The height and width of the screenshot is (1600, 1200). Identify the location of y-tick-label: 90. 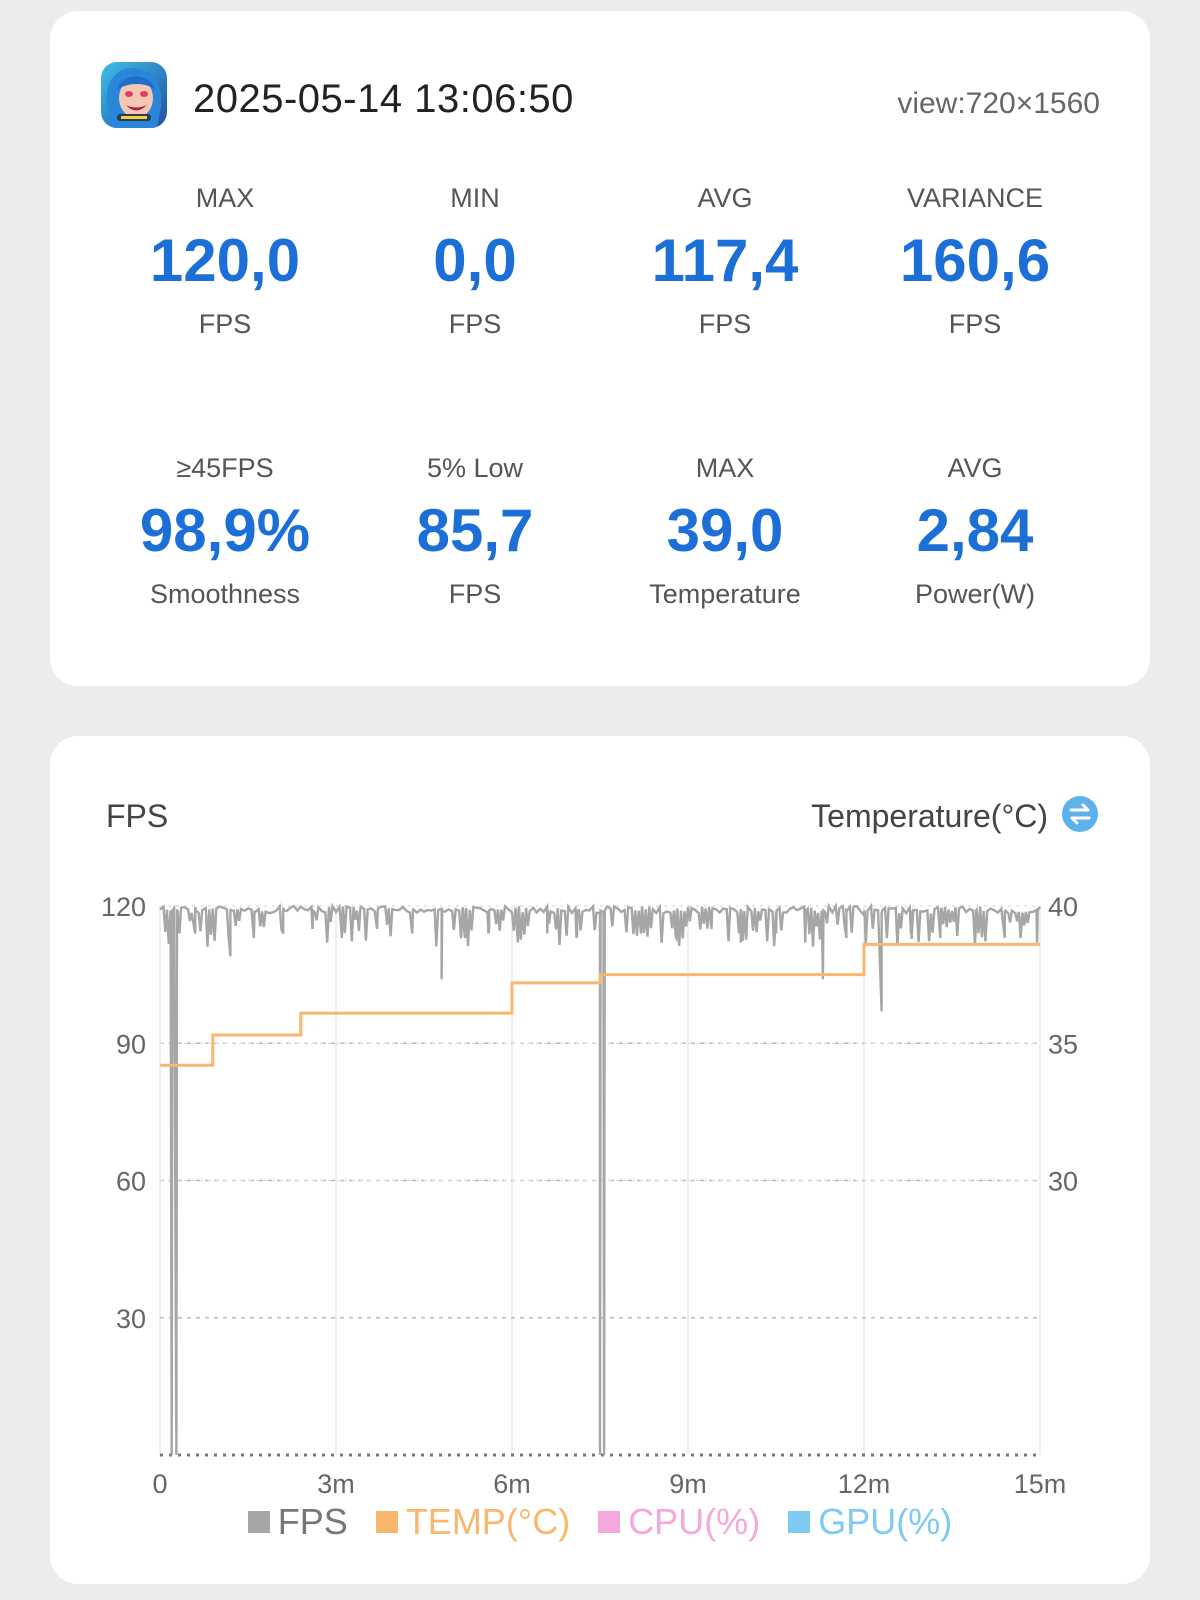
(131, 1044).